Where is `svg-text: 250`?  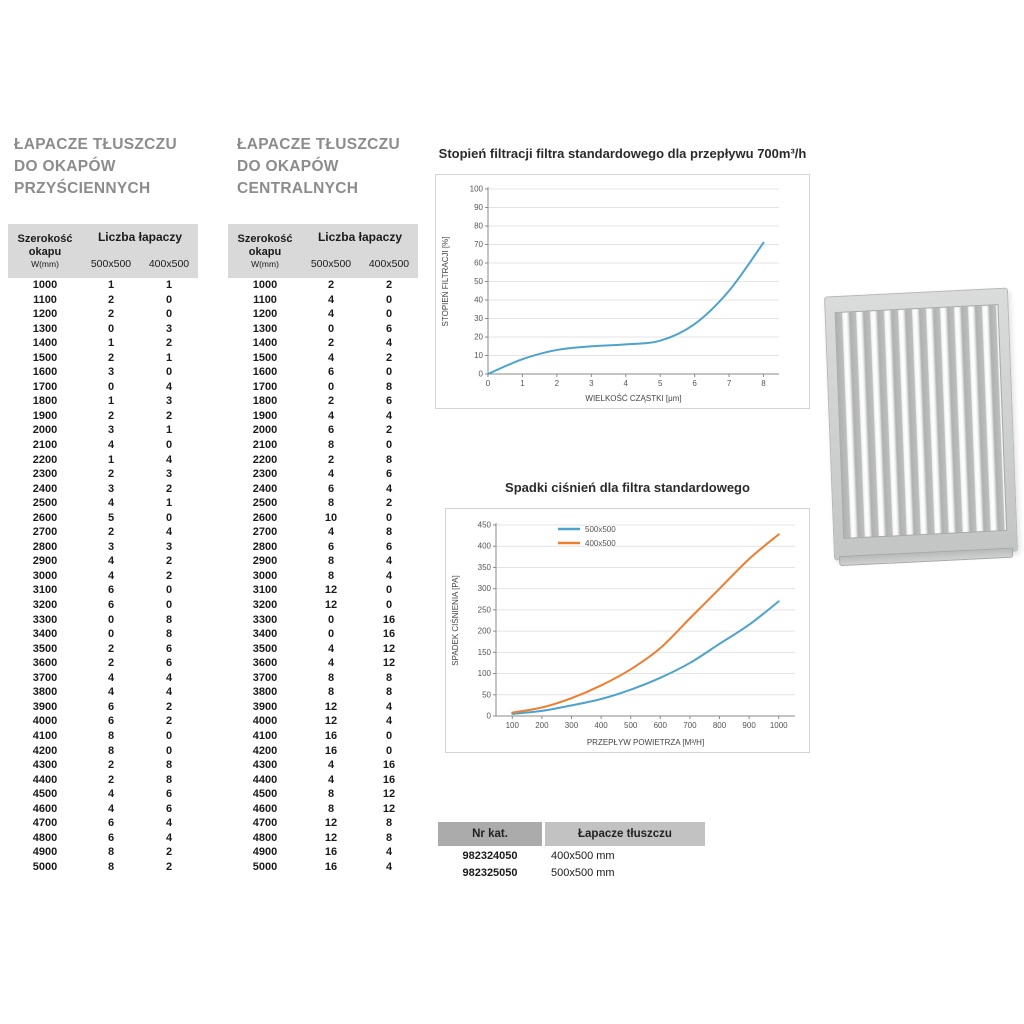 svg-text: 250 is located at coordinates (485, 609).